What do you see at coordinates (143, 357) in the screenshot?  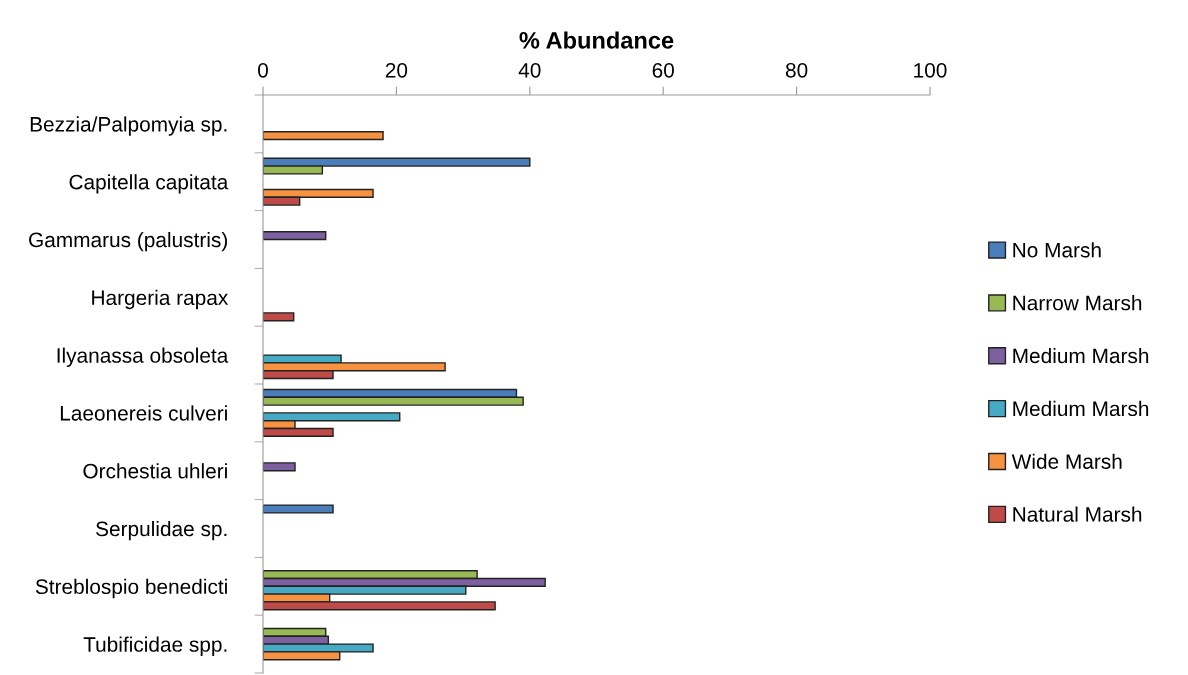 I see `y-tick-label: Ilyanassa obsoleta` at bounding box center [143, 357].